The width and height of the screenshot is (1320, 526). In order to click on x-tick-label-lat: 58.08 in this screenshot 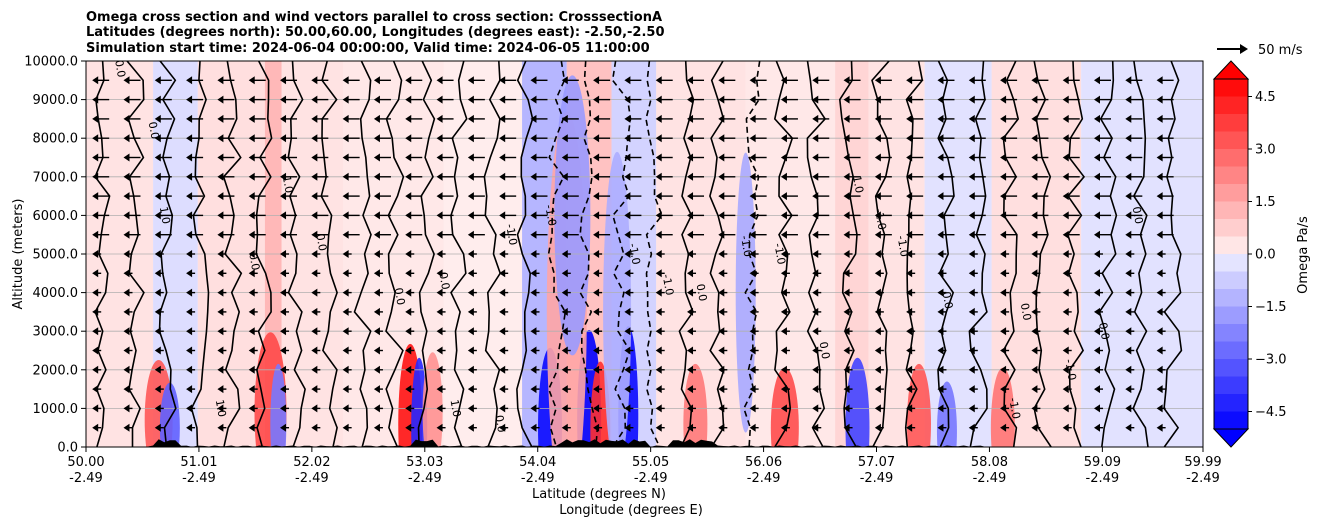, I will do `click(989, 462)`.